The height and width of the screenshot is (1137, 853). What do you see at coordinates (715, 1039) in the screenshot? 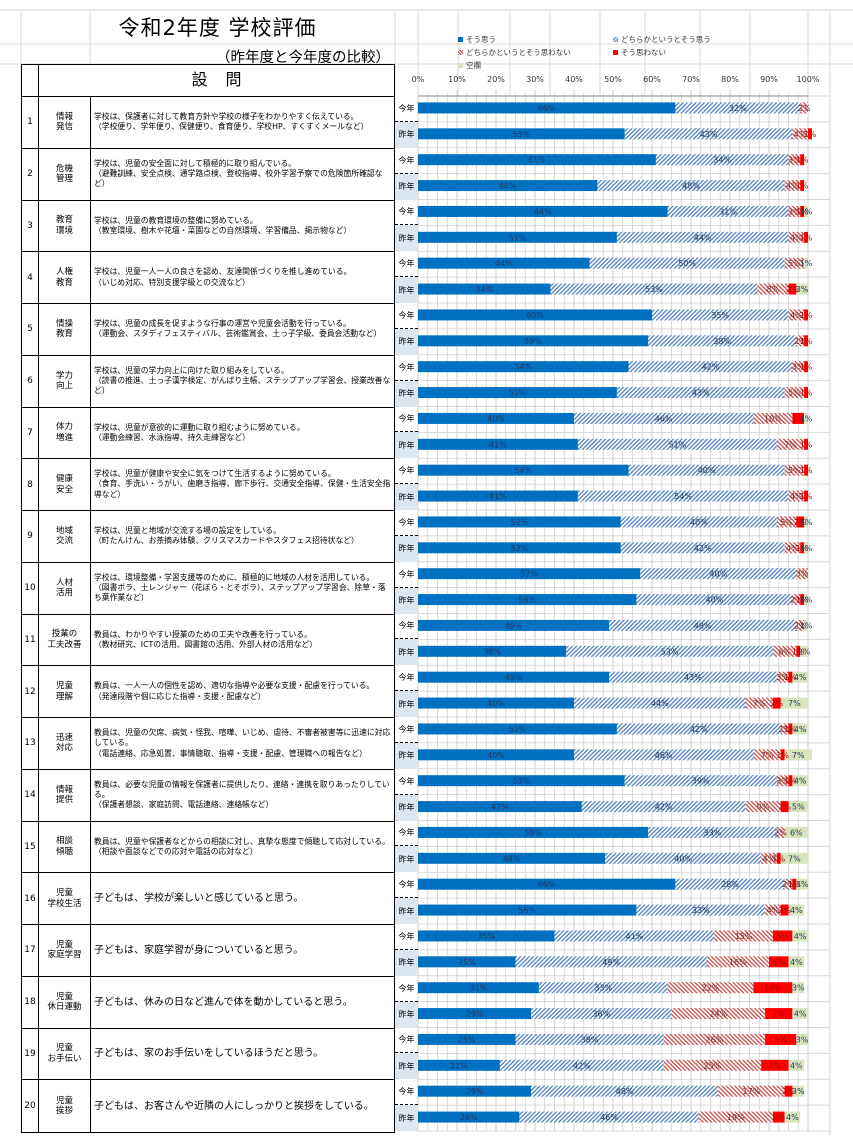
I see `data-label: 26%` at bounding box center [715, 1039].